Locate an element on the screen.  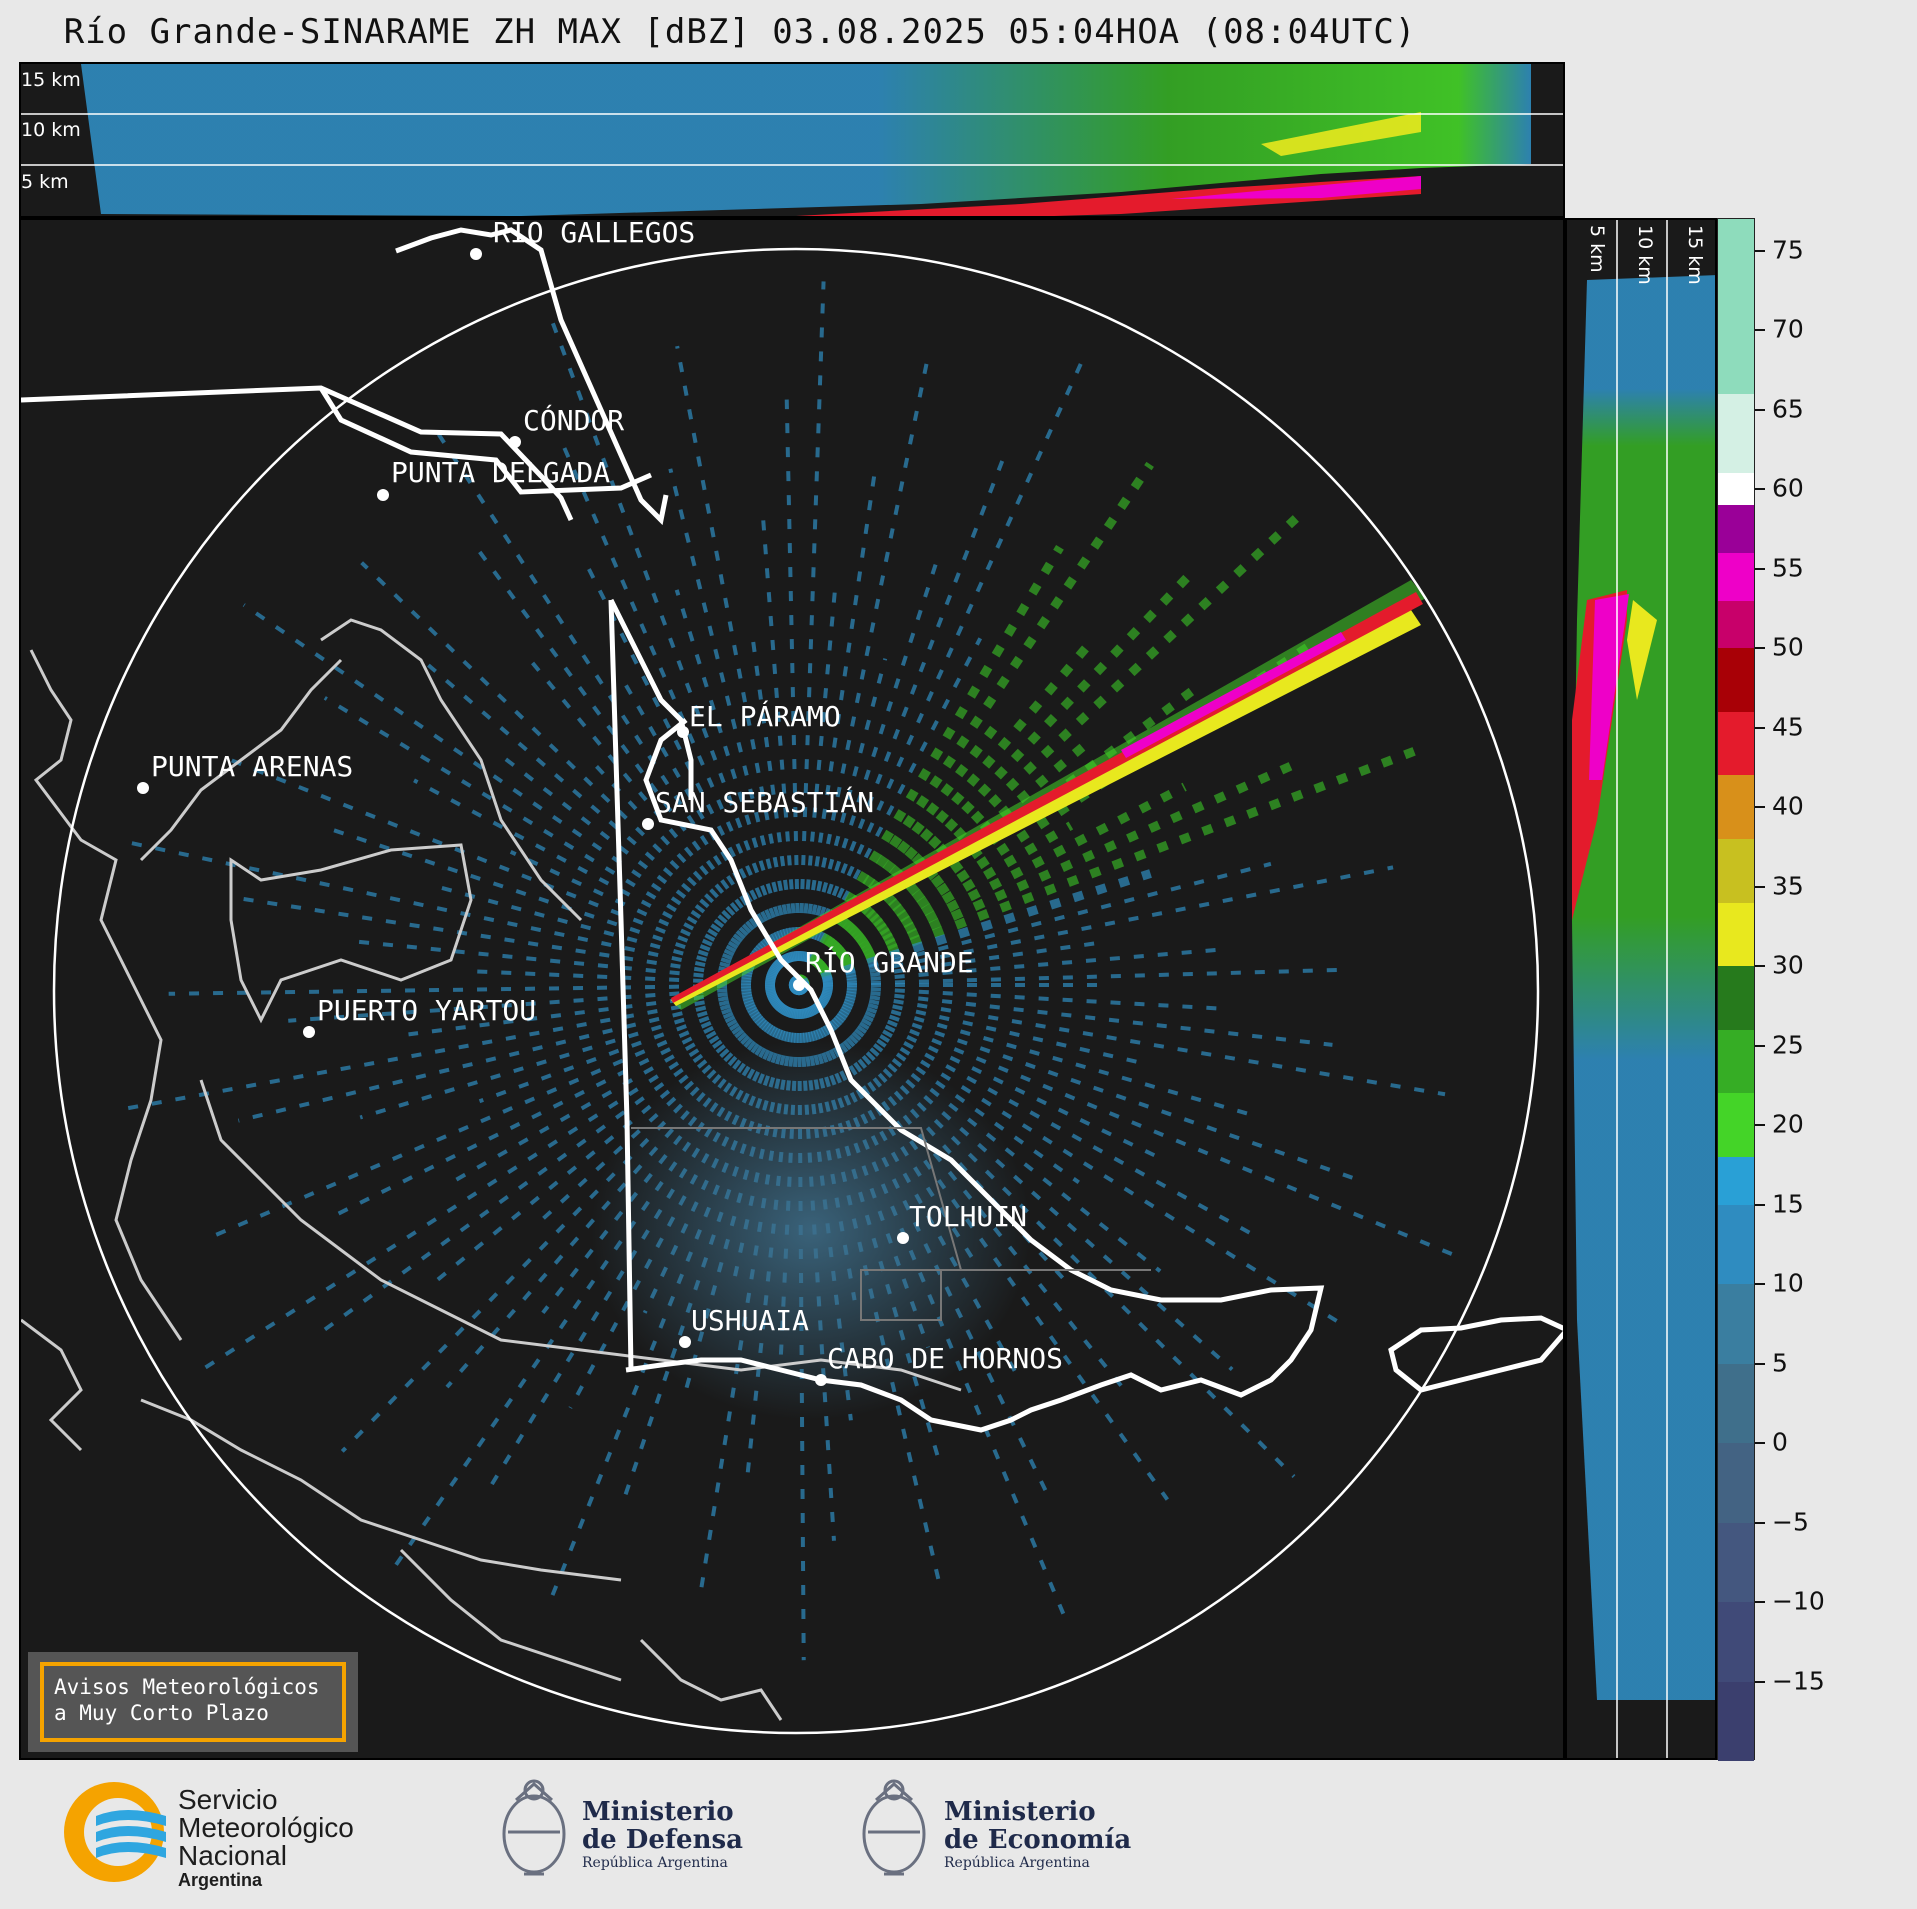
side-cross-section-svg: 5 km 10 km 15 km is located at coordinates (1643, 989).